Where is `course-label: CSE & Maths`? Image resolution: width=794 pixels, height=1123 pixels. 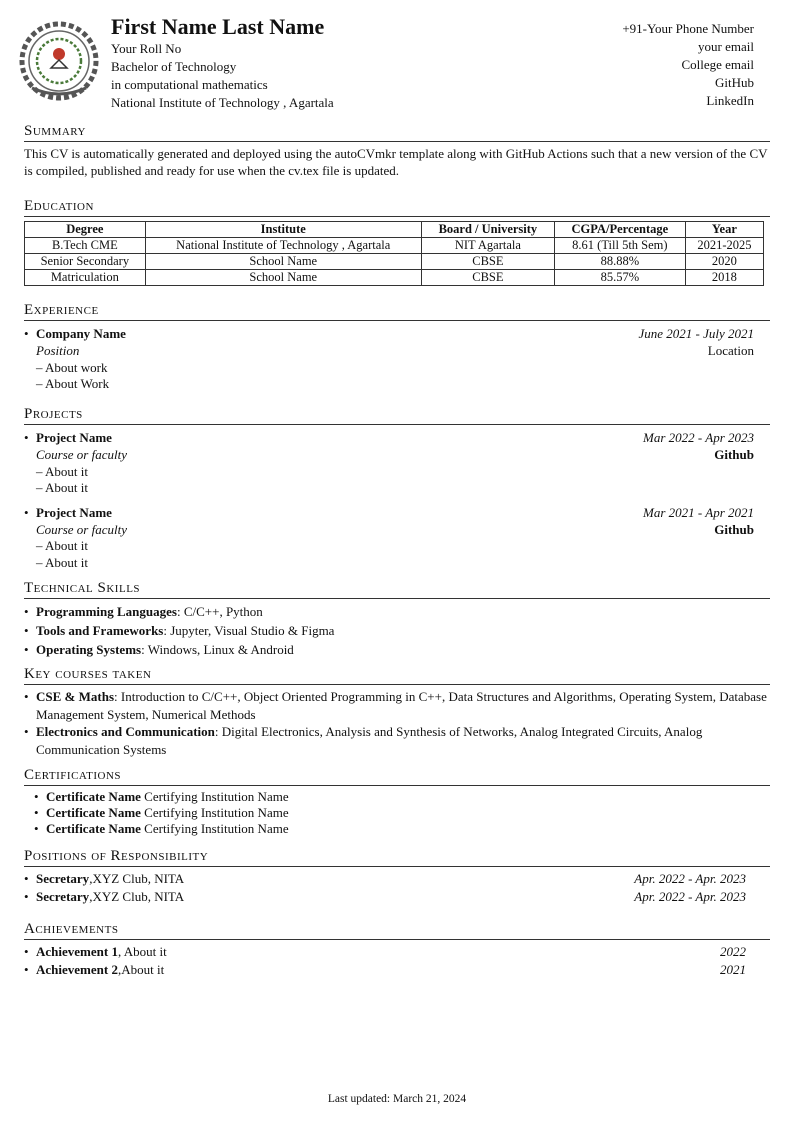
course-label: CSE & Maths is located at coordinates (75, 696).